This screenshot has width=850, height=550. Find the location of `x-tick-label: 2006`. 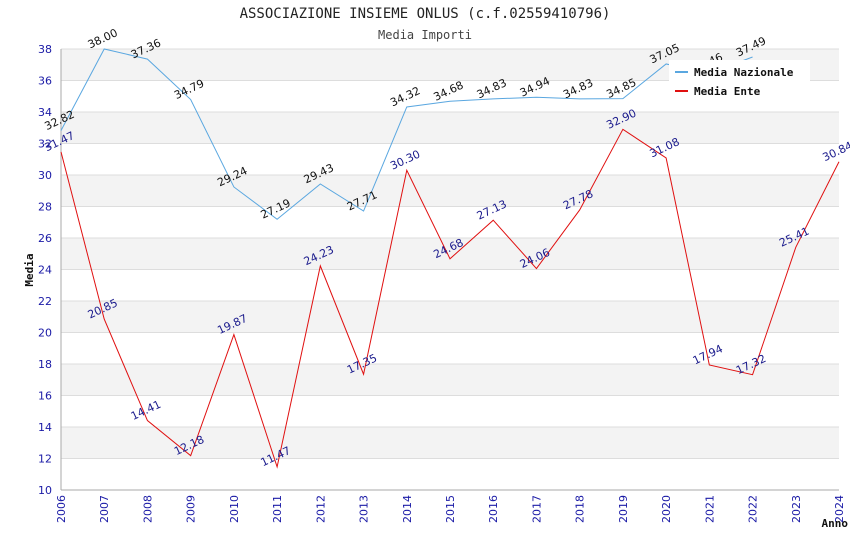

x-tick-label: 2006 is located at coordinates (61, 509).